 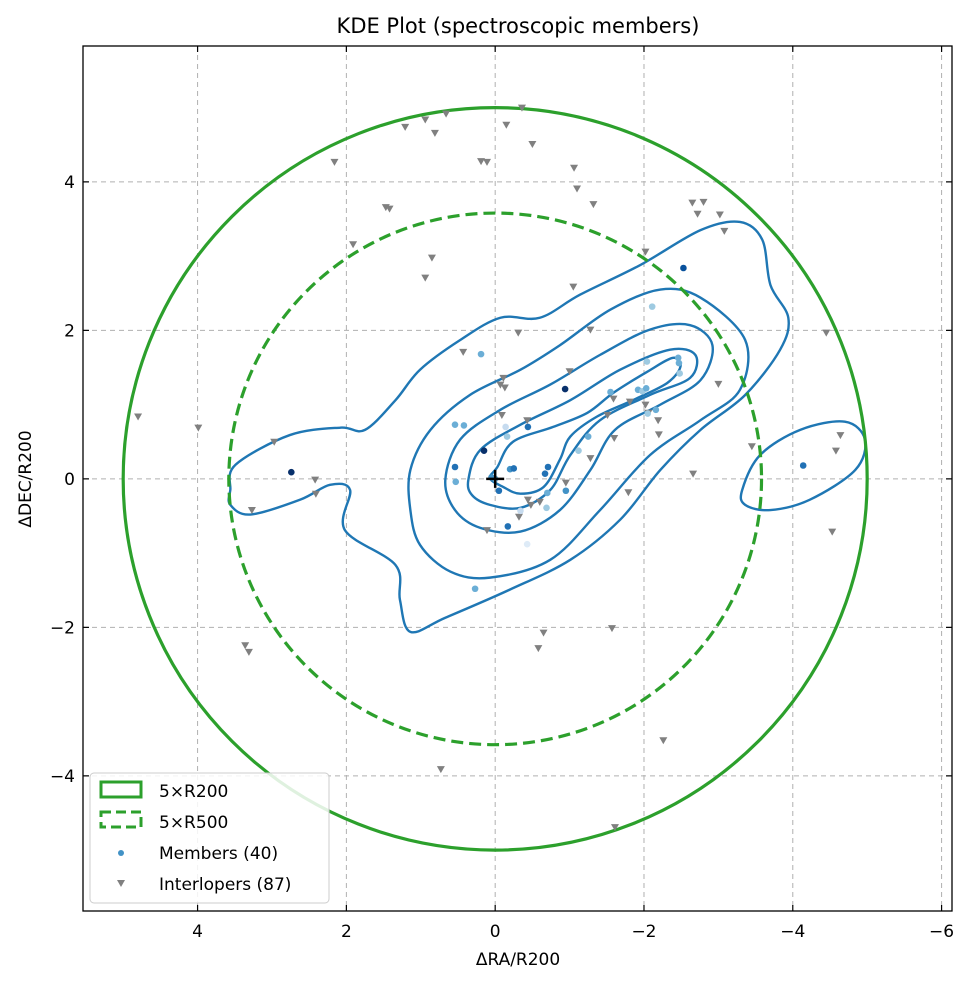 What do you see at coordinates (941, 932) in the screenshot?
I see `x-tick-label: −6` at bounding box center [941, 932].